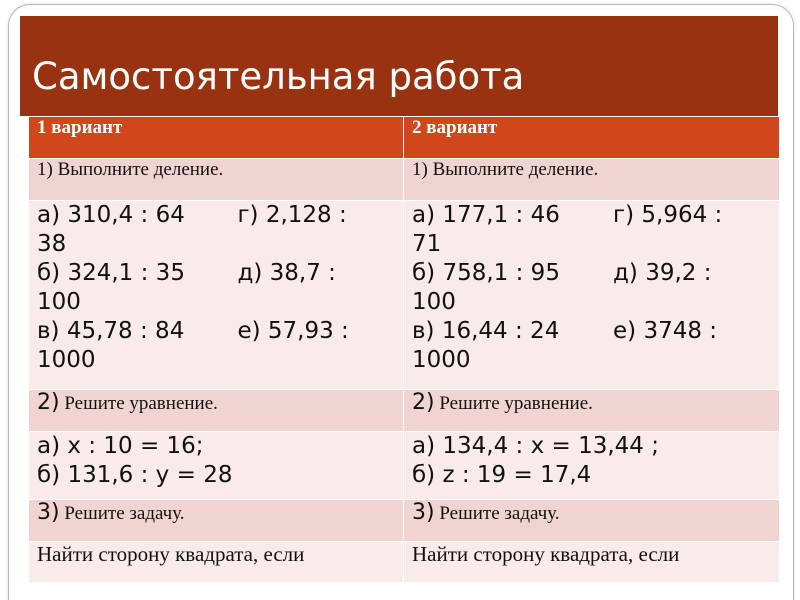 This screenshot has width=800, height=600. Describe the element at coordinates (193, 331) in the screenshot. I see `task1-v1-line: в) 45,78 : 84 е) 57,93 :` at that location.